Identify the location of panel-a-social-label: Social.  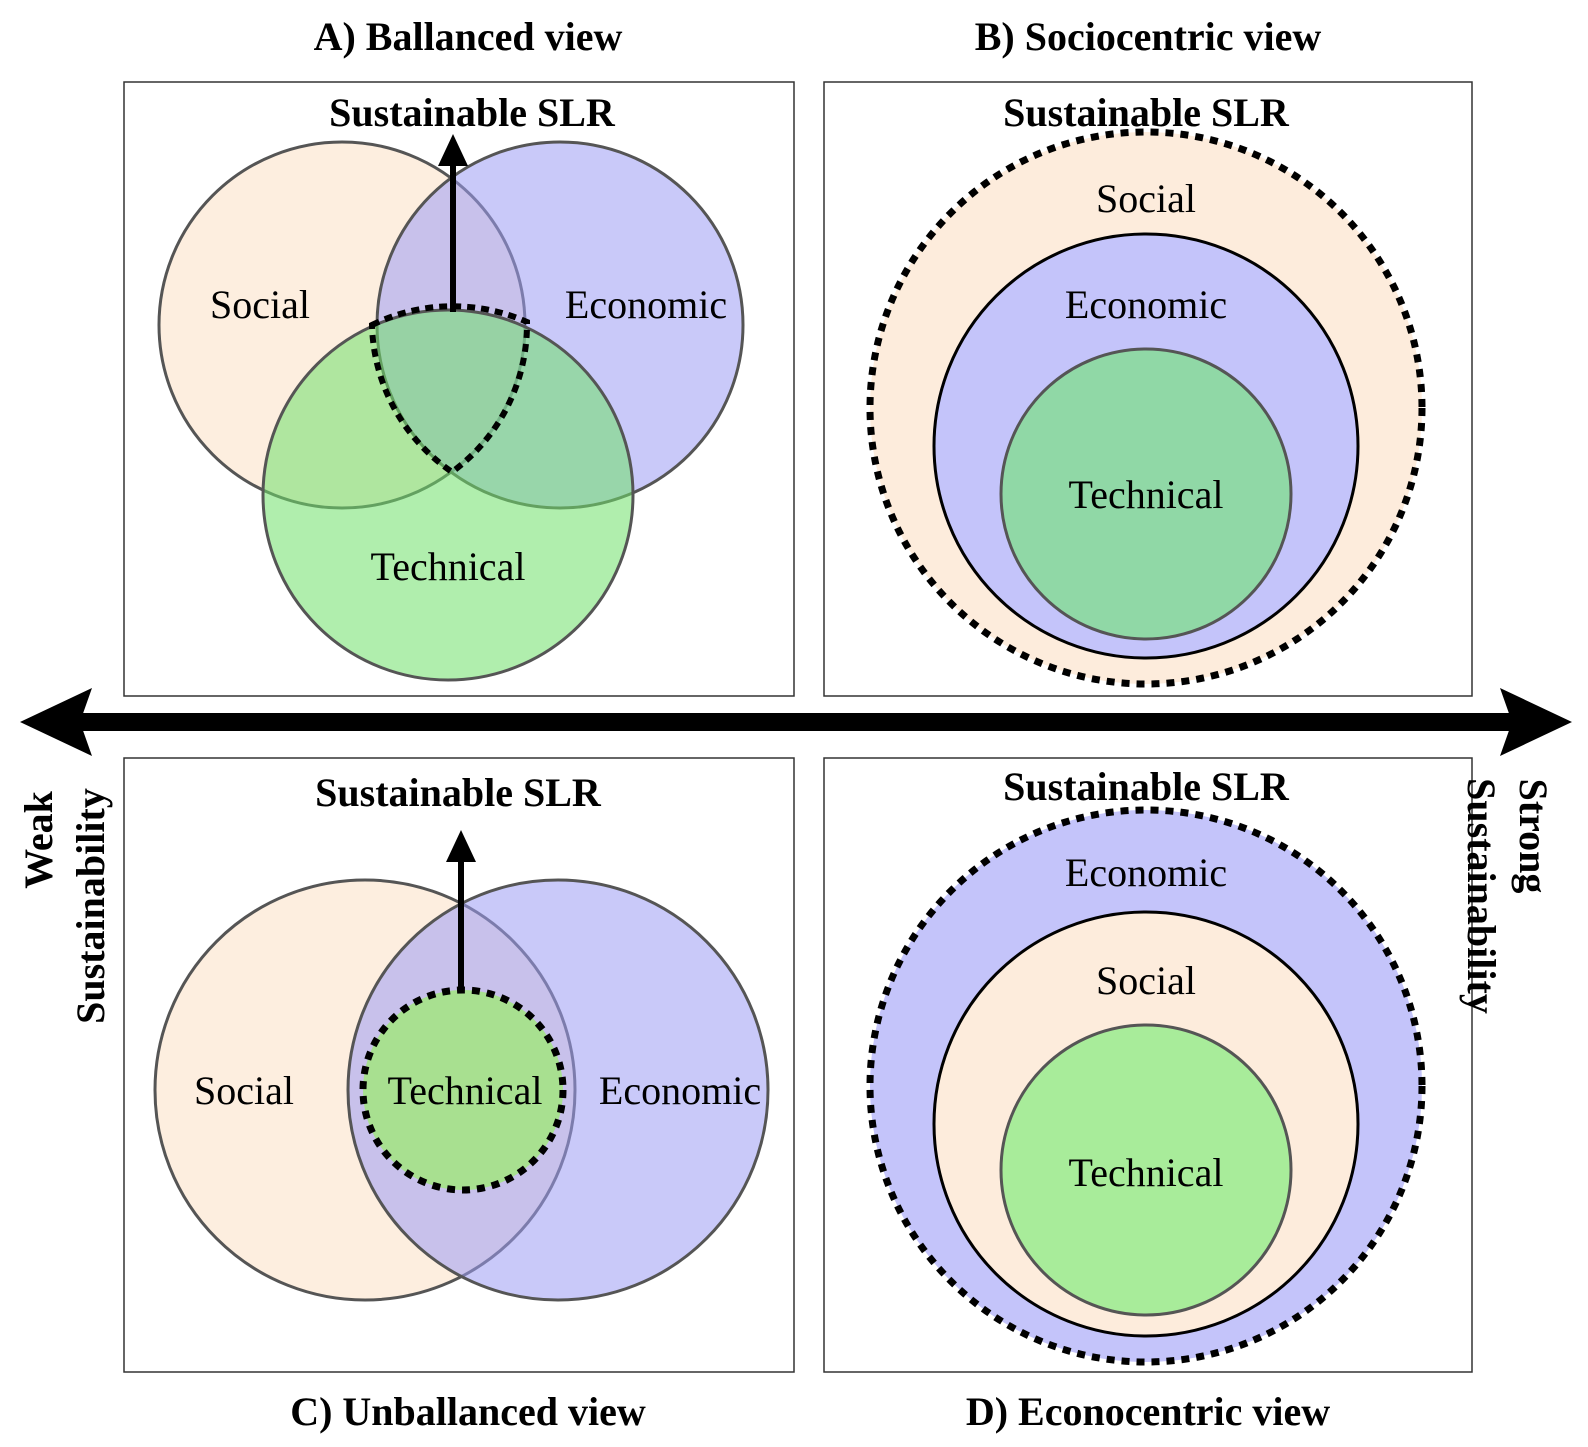
(260, 304).